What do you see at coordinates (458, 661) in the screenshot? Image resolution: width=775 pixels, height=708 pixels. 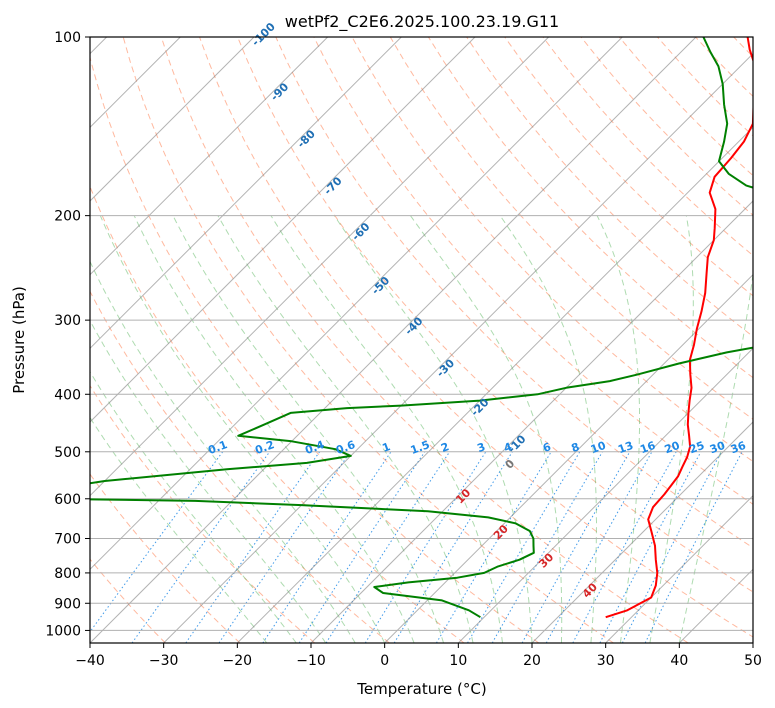 I see `x-tick-label: 10` at bounding box center [458, 661].